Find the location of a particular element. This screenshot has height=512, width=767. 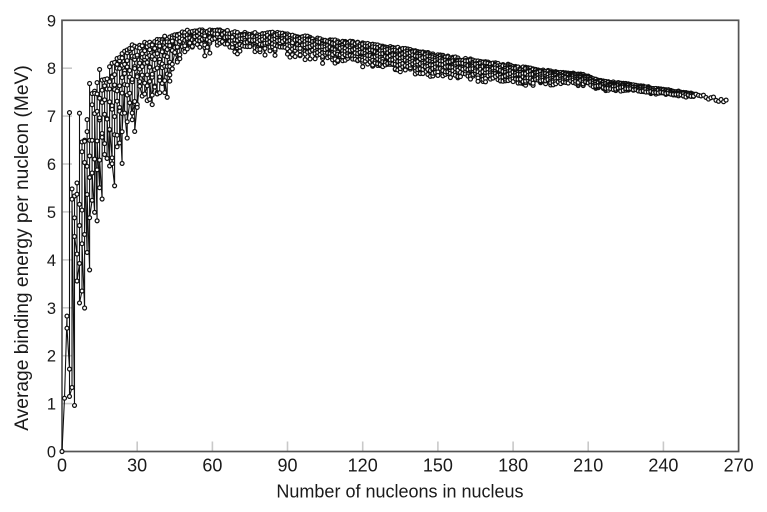

svg-text: 1 is located at coordinates (51, 405).